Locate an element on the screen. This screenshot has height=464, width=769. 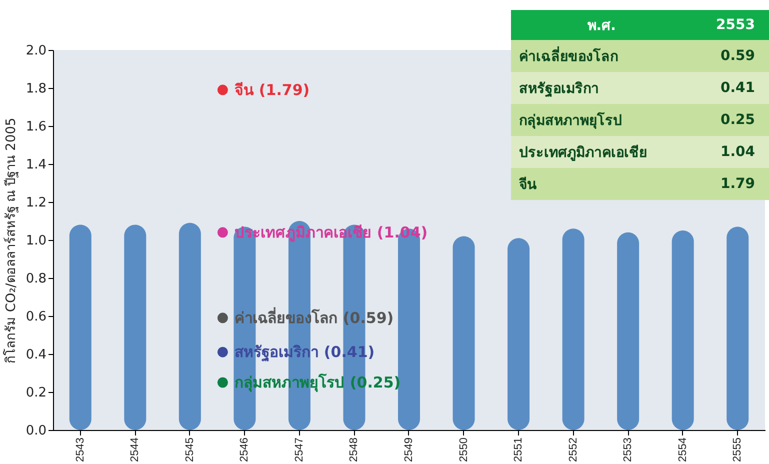
annotation: ค่าเฉลี่ยของโลก is located at coordinates (568, 56).